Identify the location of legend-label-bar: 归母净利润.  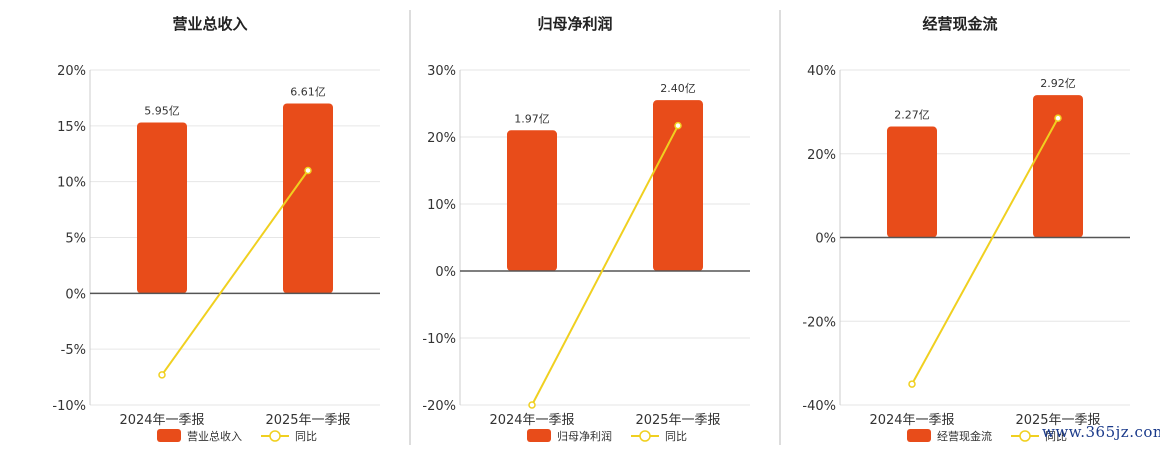
(584, 436).